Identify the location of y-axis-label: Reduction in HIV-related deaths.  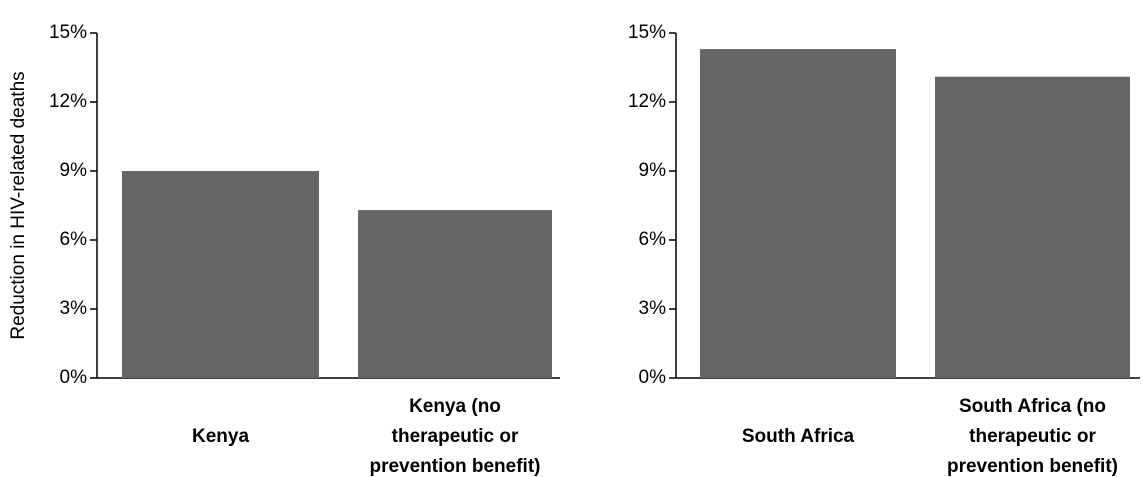
(18, 205).